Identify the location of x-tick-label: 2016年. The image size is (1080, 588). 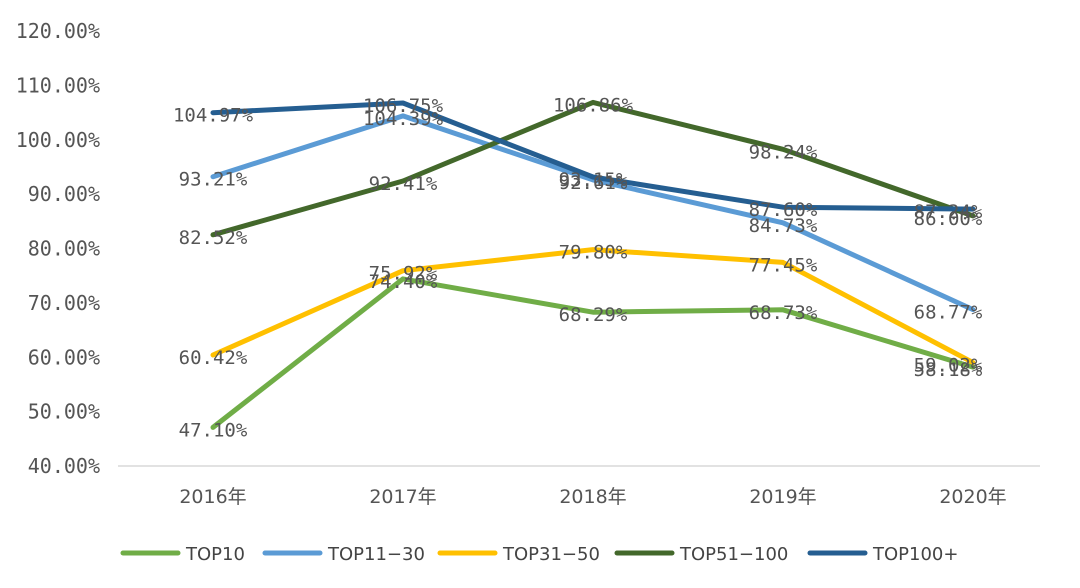
(212, 497).